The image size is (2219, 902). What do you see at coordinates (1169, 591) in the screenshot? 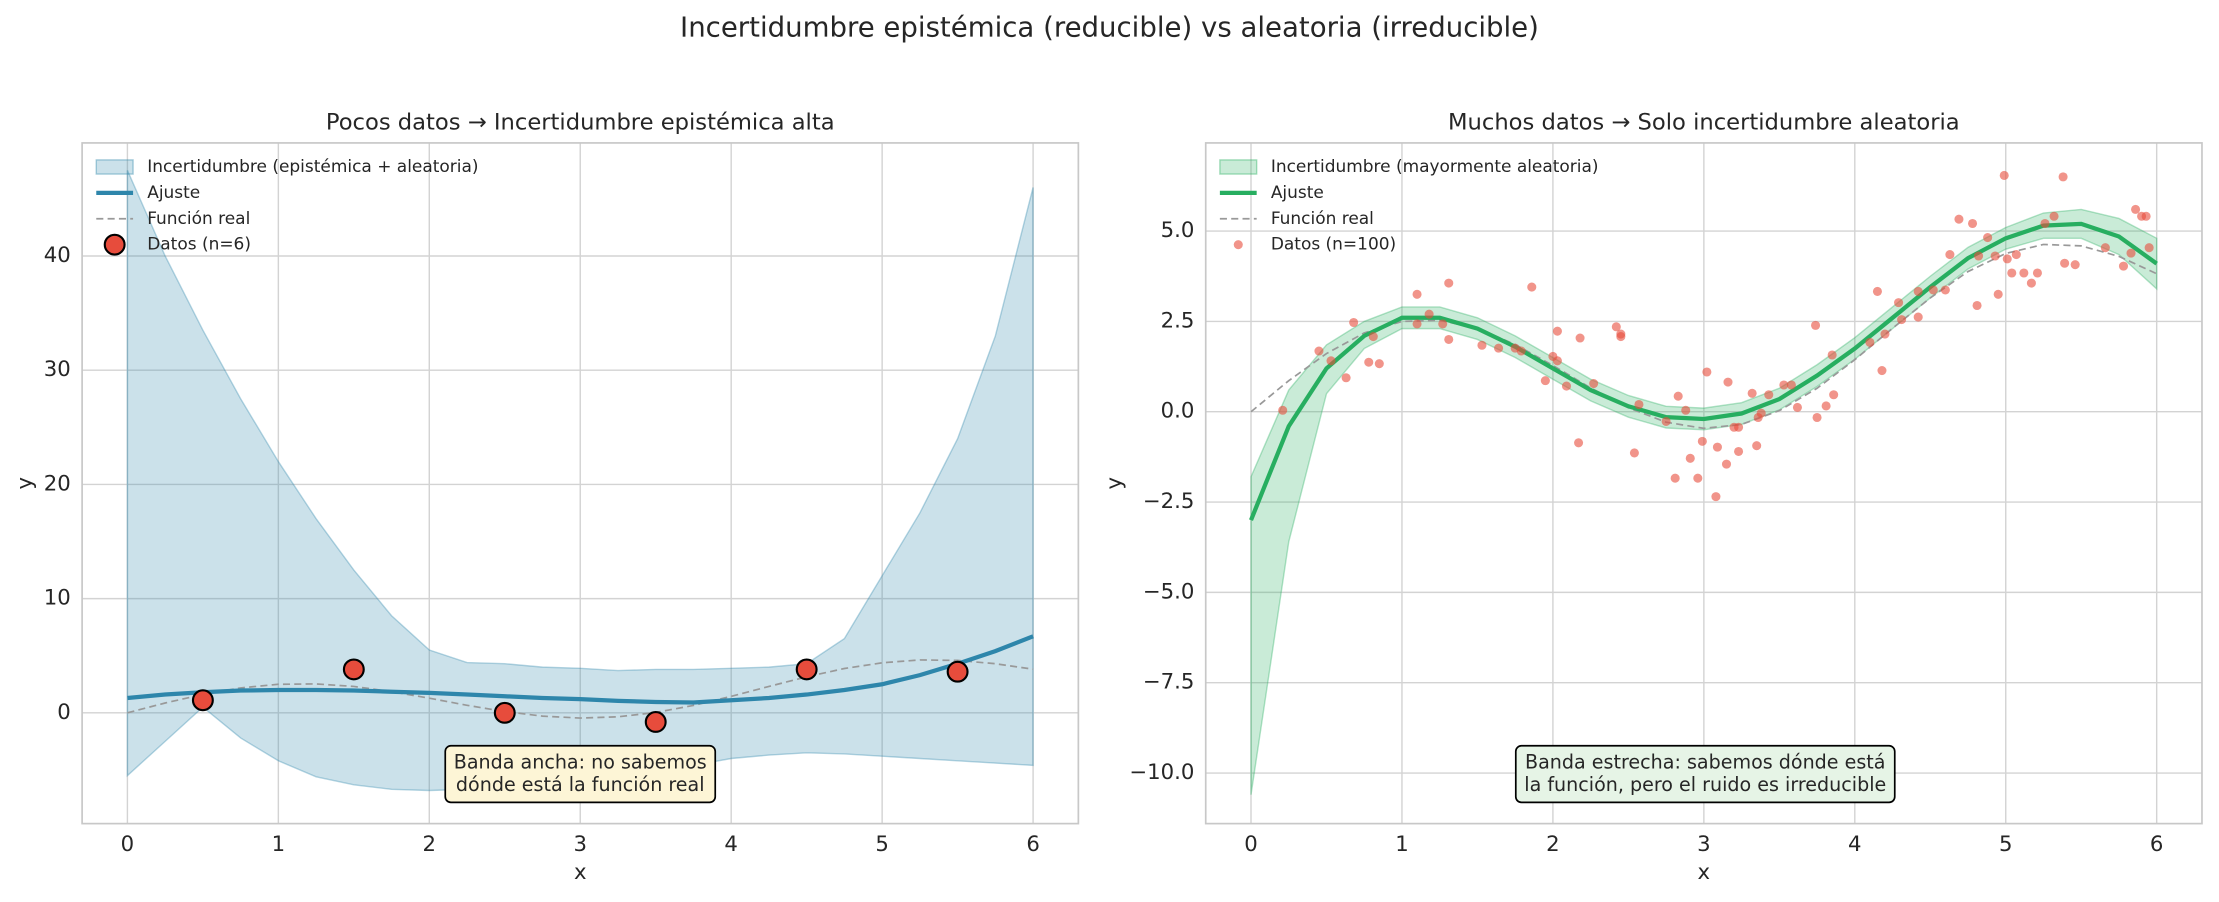
I see `y-tick-label: −5.0` at bounding box center [1169, 591].